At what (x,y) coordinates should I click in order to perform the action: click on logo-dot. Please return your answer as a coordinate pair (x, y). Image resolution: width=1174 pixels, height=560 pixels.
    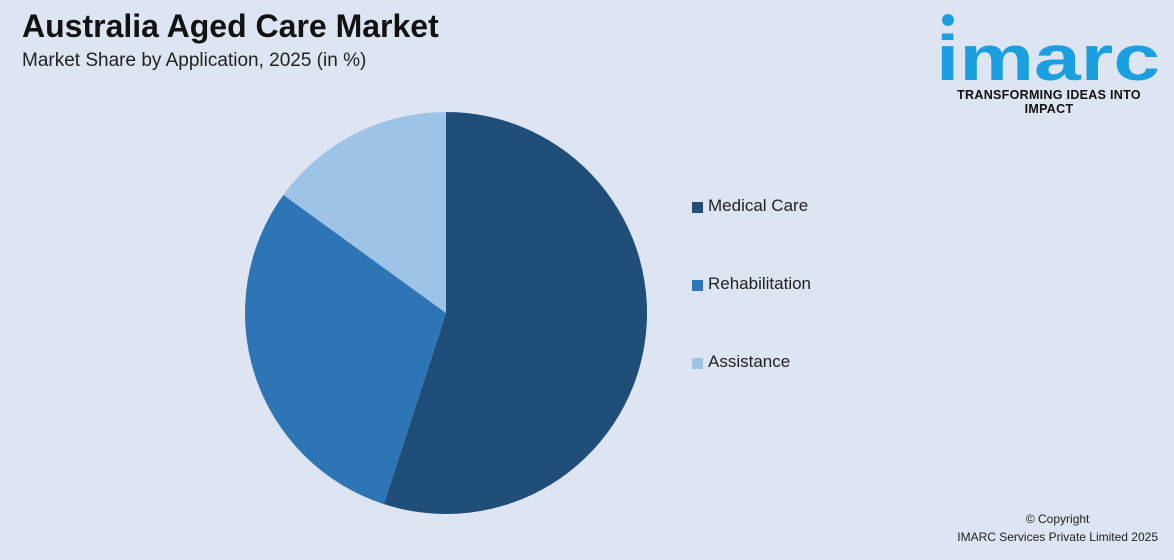
    Looking at the image, I should click on (948, 20).